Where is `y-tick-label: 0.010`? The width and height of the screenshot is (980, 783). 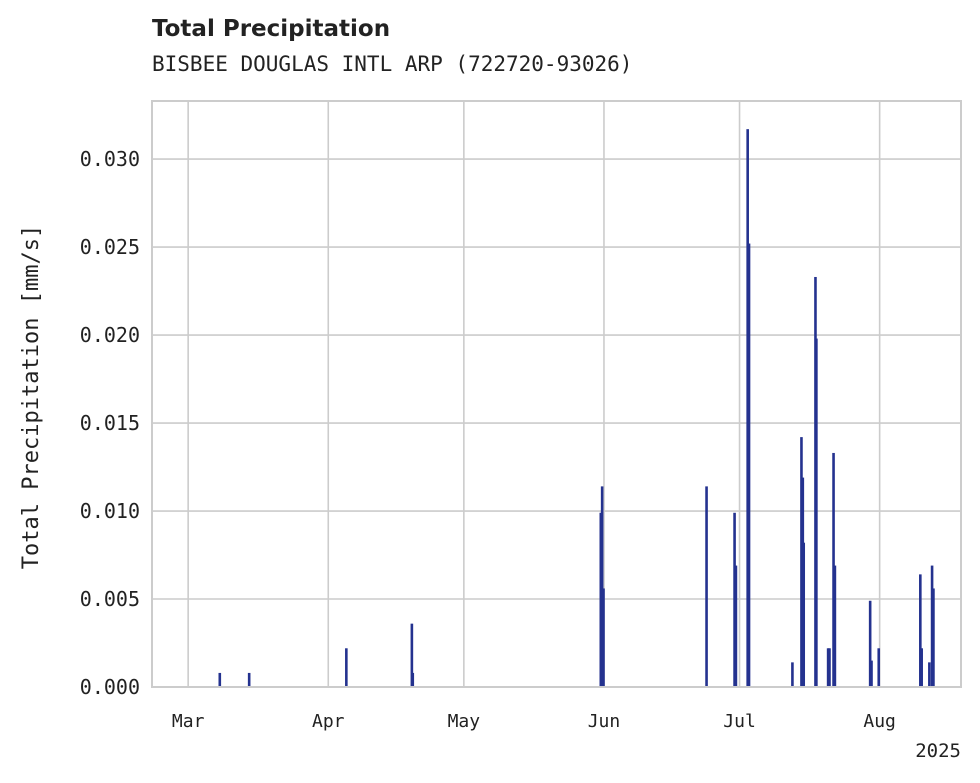
y-tick-label: 0.010 is located at coordinates (110, 511).